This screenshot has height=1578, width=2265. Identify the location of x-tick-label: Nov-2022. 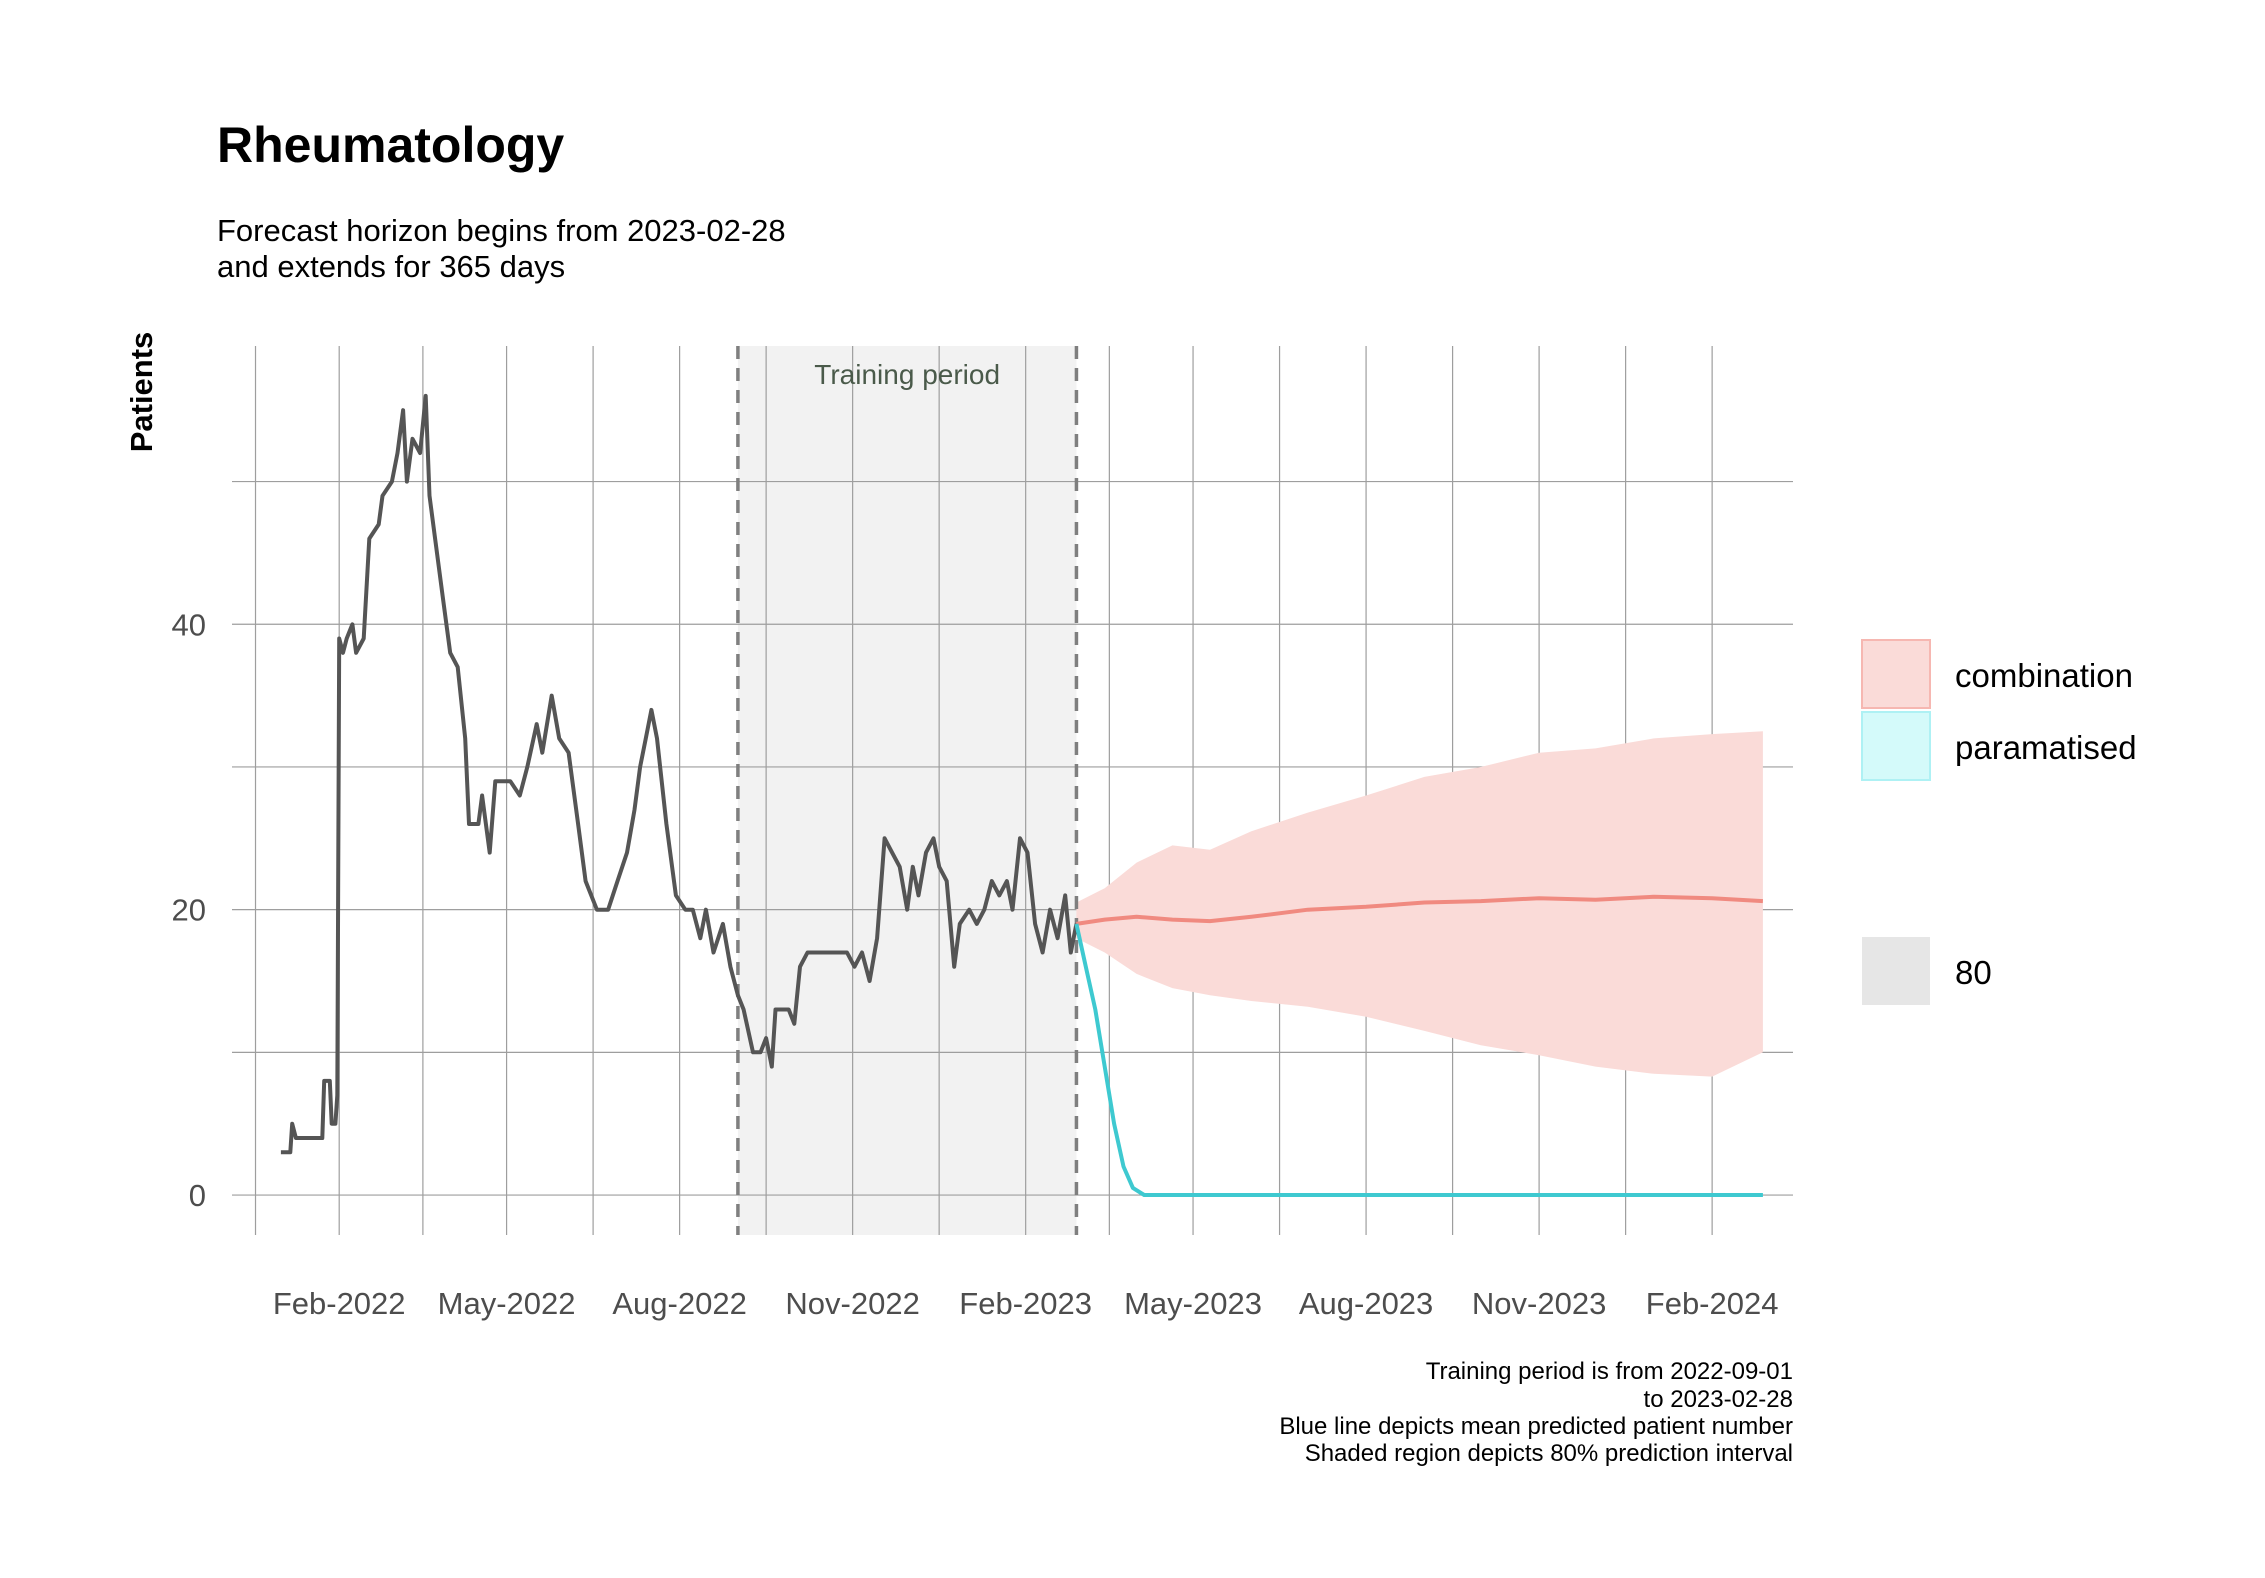
(852, 1303).